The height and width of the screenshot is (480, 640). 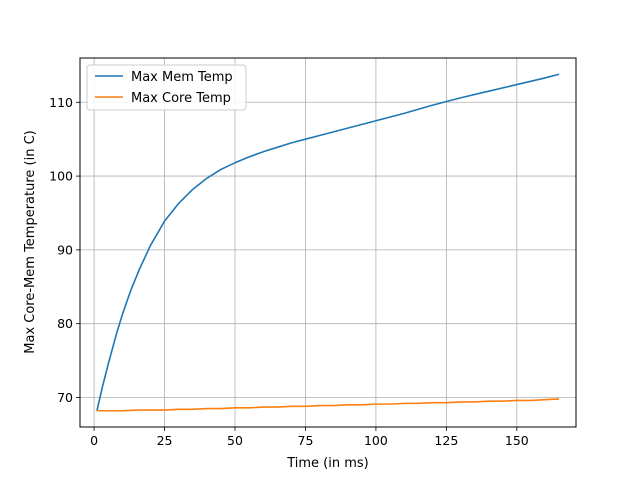 What do you see at coordinates (376, 440) in the screenshot?
I see `x-tick-label: 100` at bounding box center [376, 440].